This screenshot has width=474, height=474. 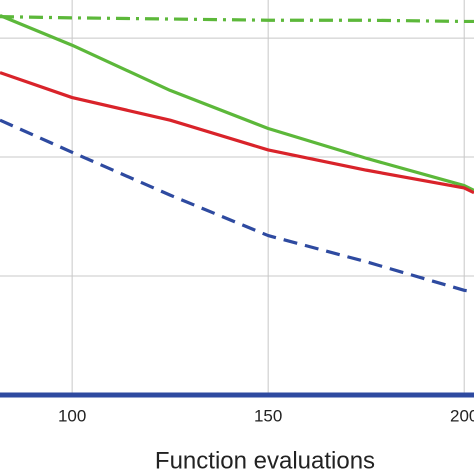 I want to click on series-line, so click(x=237, y=19).